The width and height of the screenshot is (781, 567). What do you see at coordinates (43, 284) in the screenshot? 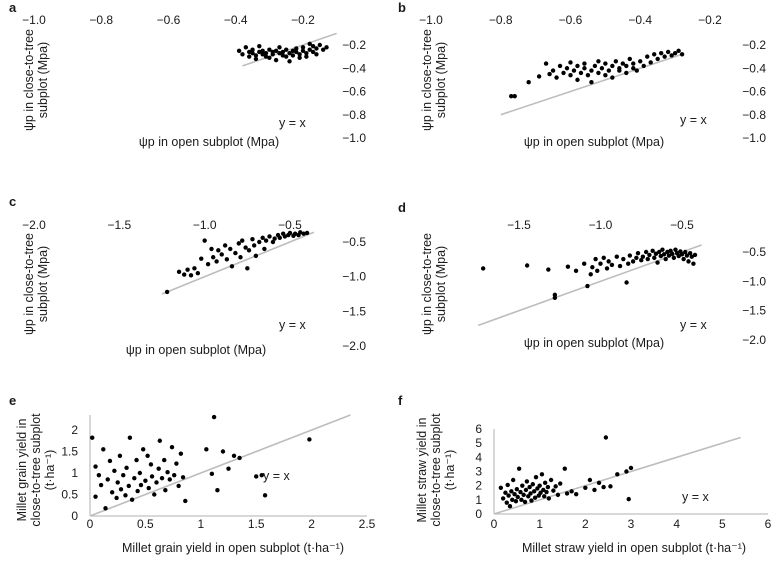
I see `y-axis-label-line: subplot (Mpa)` at bounding box center [43, 284].